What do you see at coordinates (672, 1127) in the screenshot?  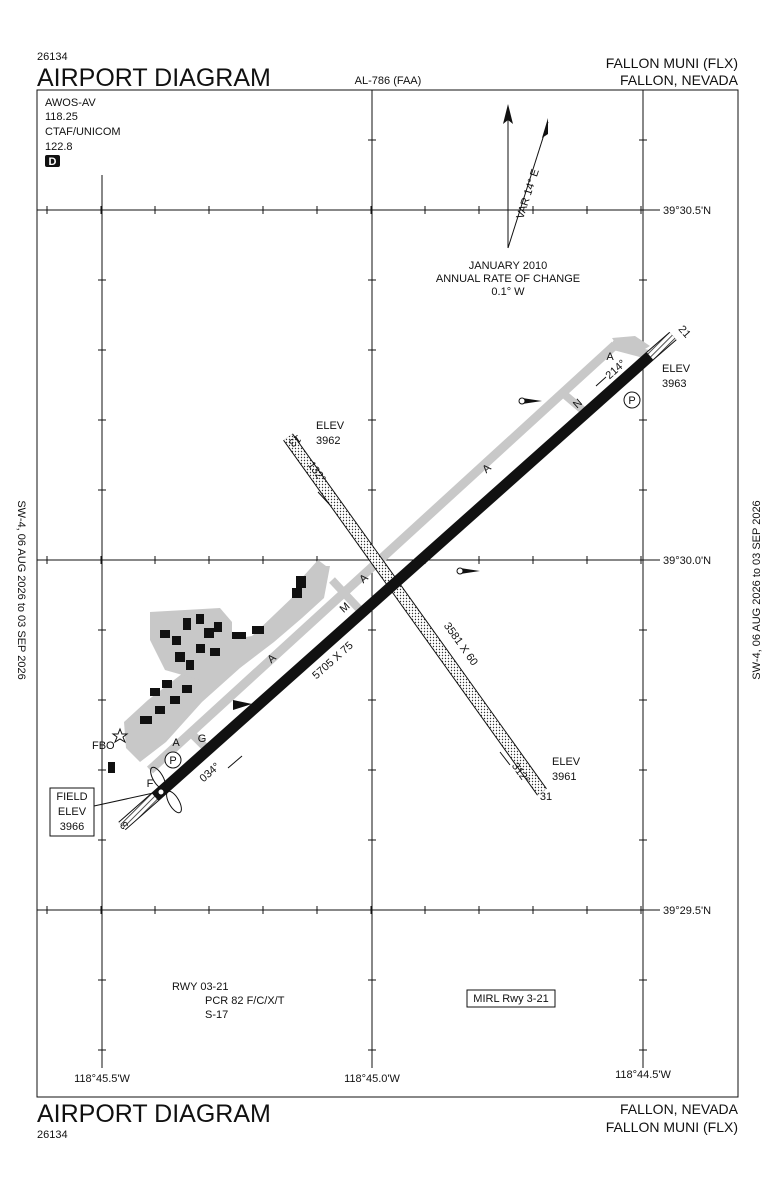 I see `footer-airport: FALLON MUNI (FLX)` at bounding box center [672, 1127].